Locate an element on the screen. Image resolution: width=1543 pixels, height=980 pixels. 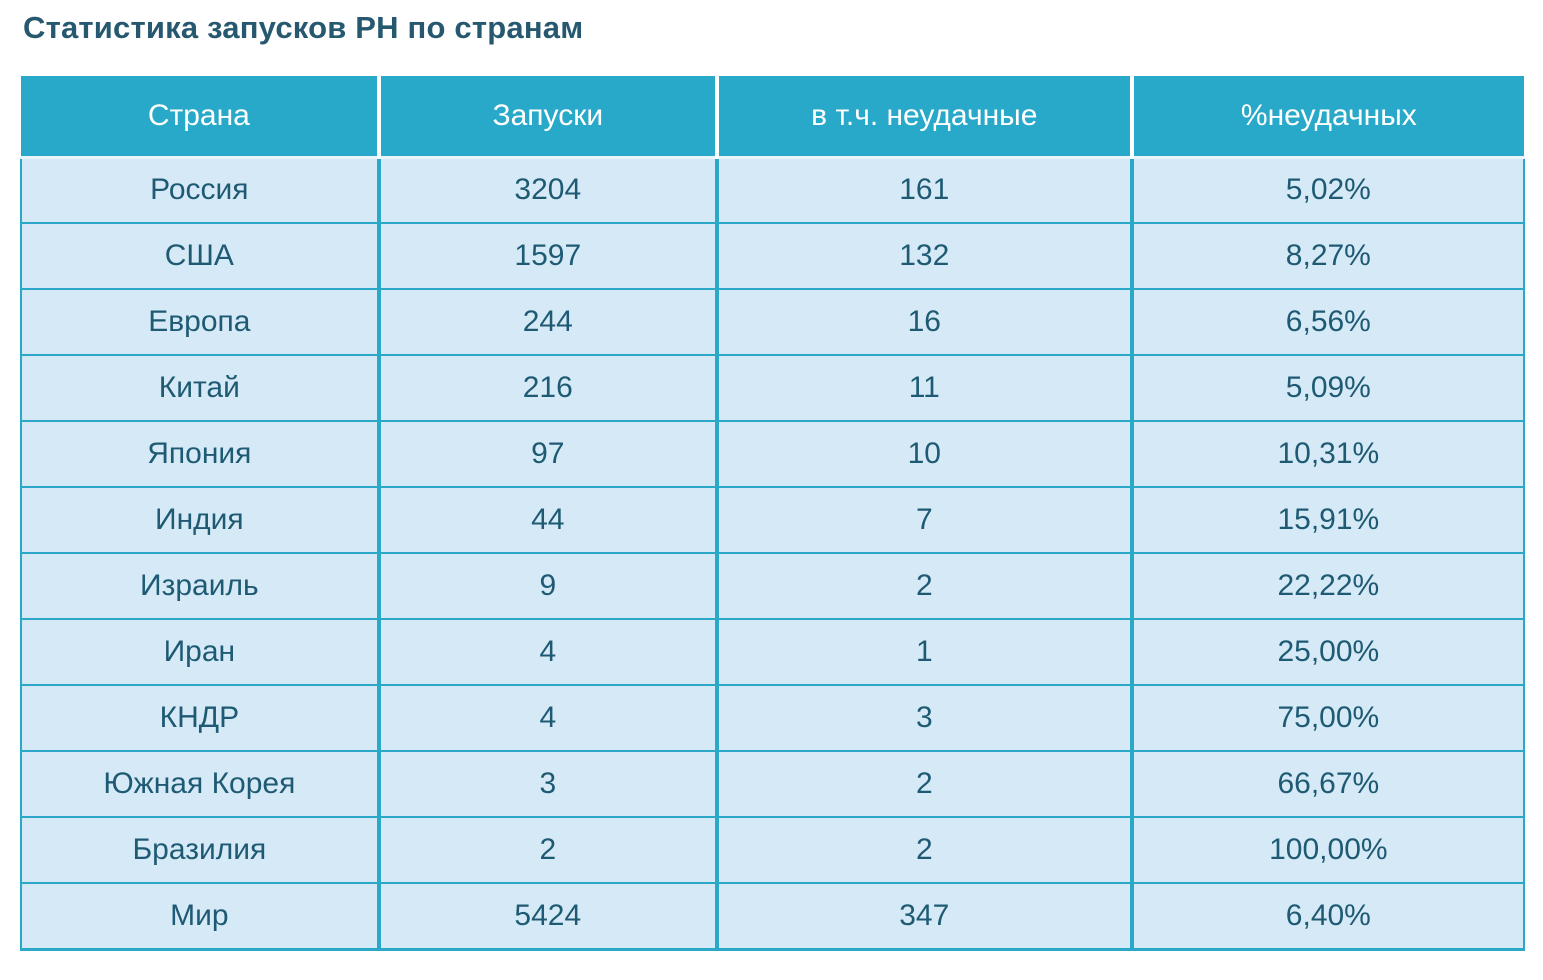
failures-cell: 1 is located at coordinates (923, 652).